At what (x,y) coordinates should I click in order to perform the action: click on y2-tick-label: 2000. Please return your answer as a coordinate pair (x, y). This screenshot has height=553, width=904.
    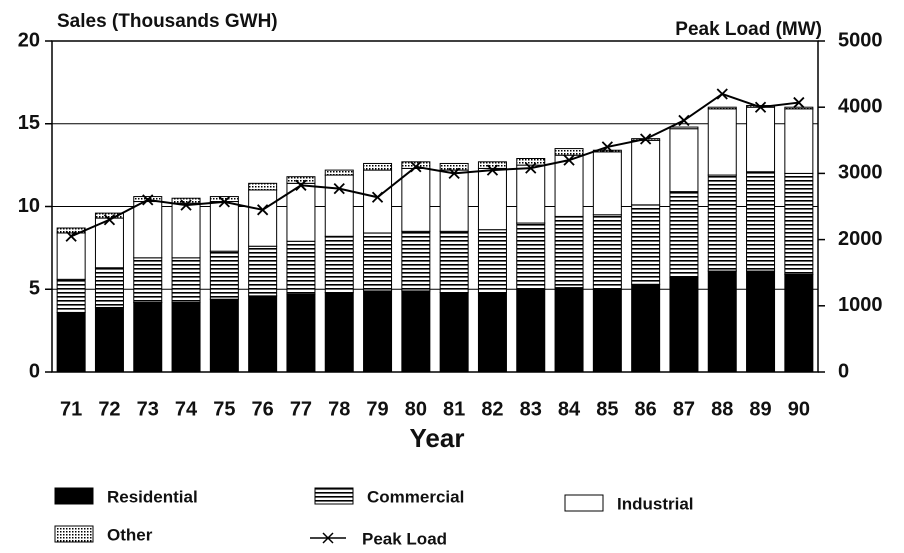
    Looking at the image, I should click on (860, 239).